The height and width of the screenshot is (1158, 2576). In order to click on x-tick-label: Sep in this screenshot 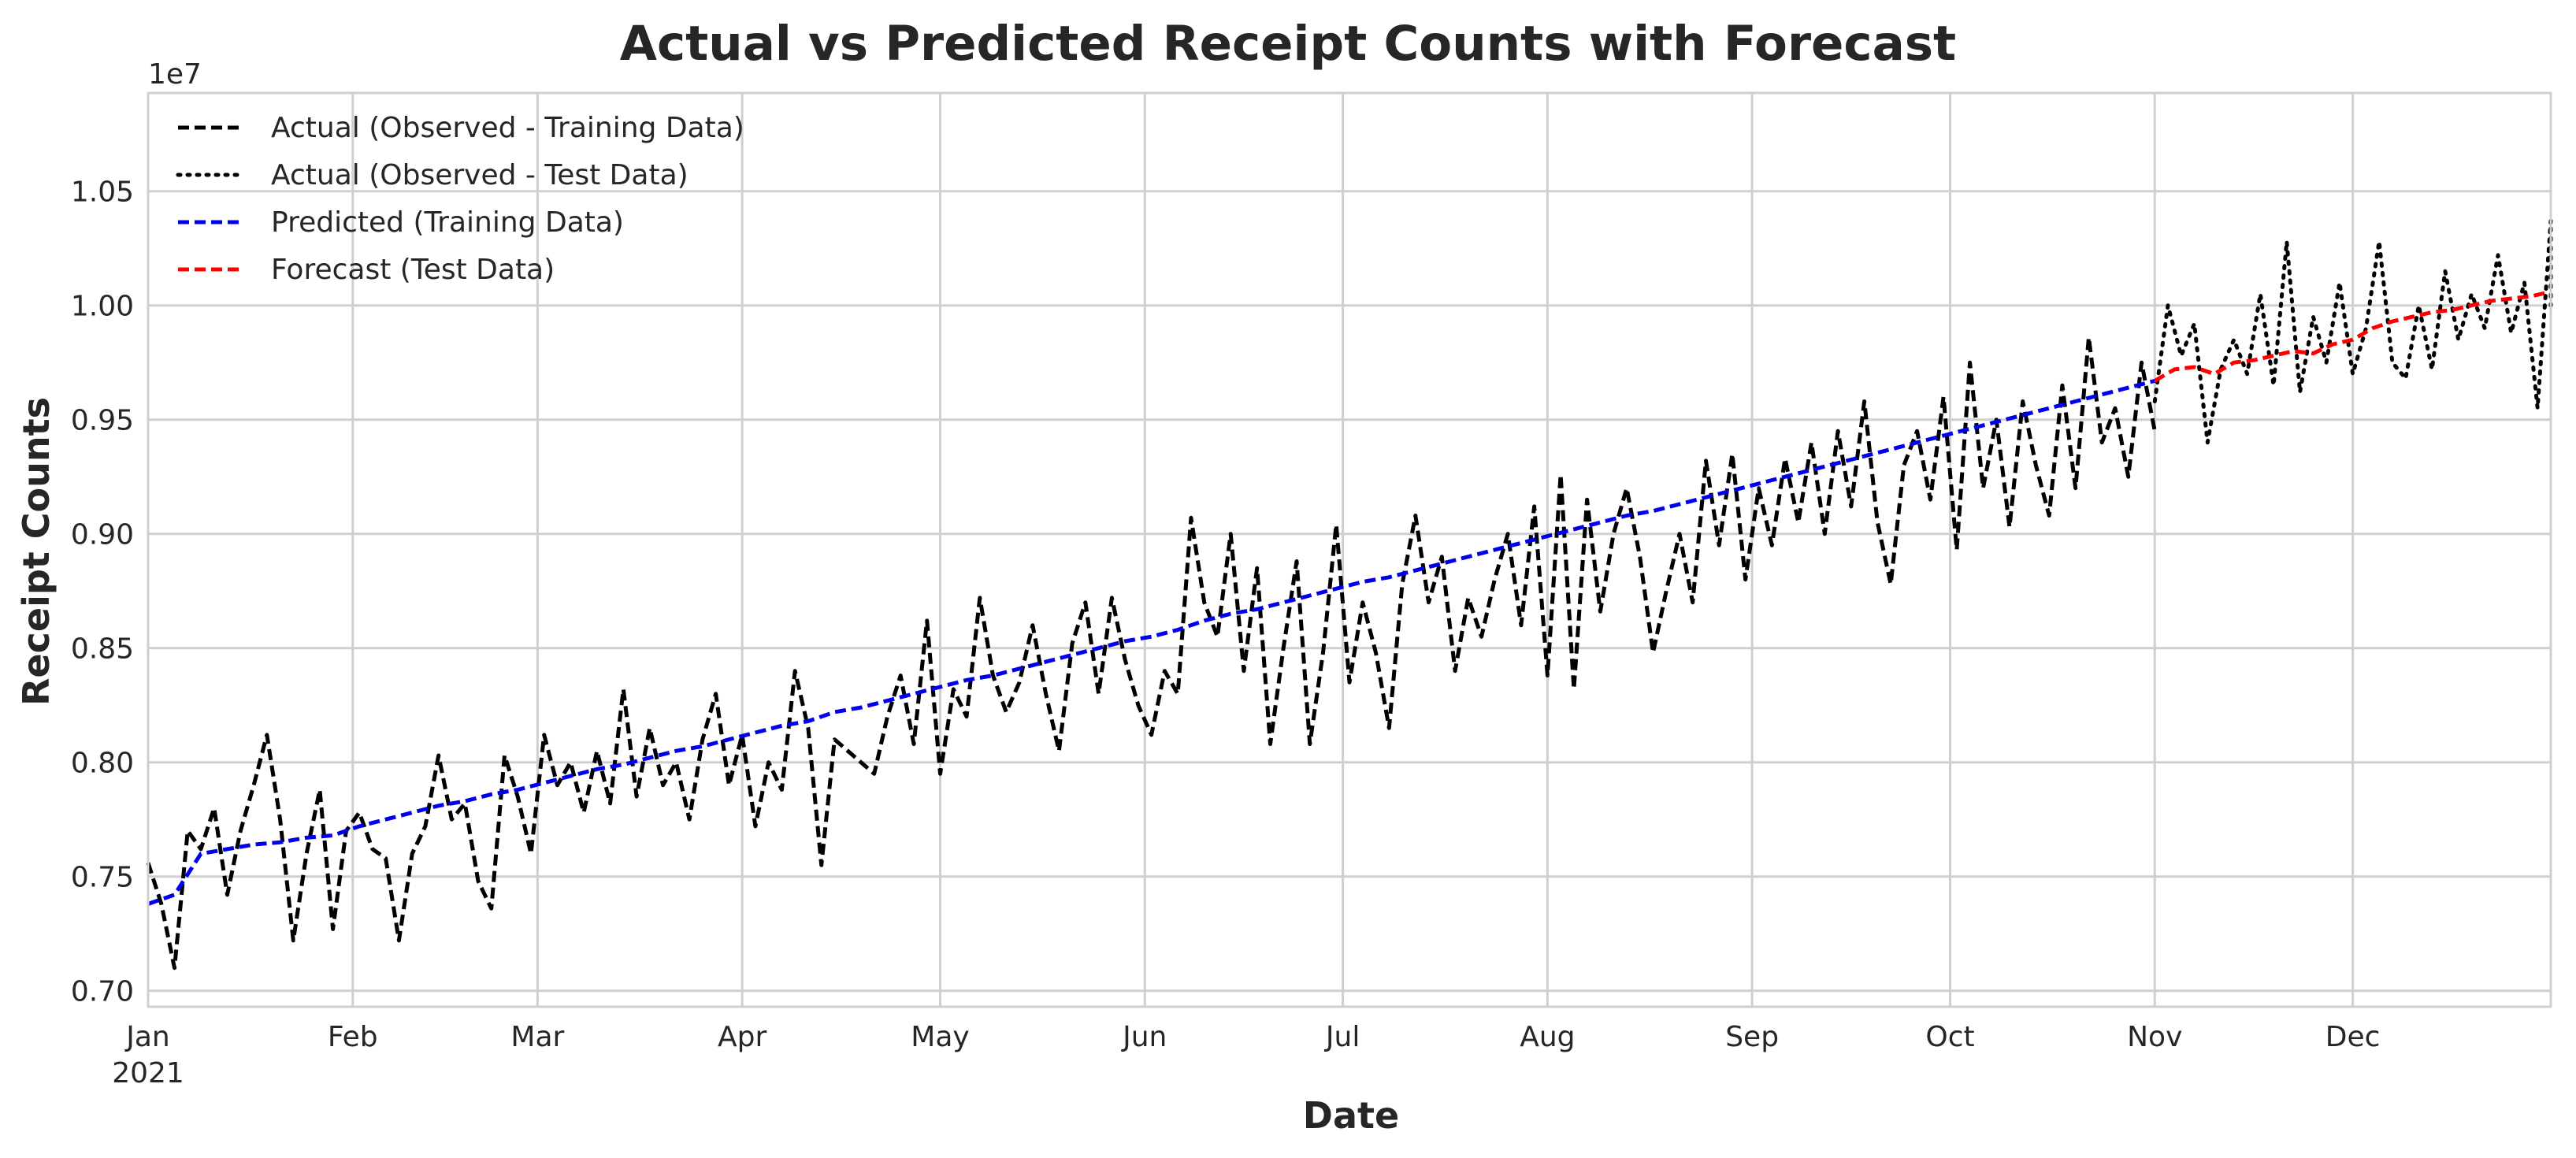, I will do `click(1752, 1037)`.